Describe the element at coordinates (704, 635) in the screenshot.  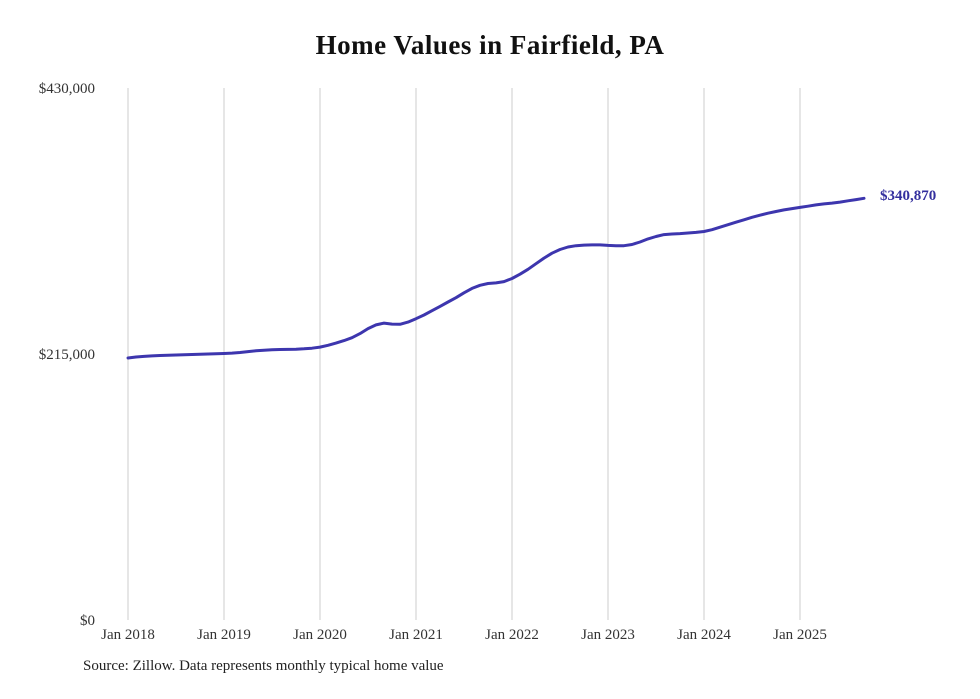
I see `x-axis-tick-label: Jan 2024` at that location.